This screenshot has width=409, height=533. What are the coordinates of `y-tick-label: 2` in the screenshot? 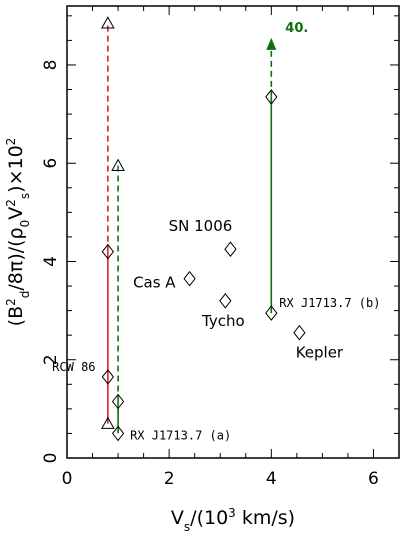 It's located at (51, 359).